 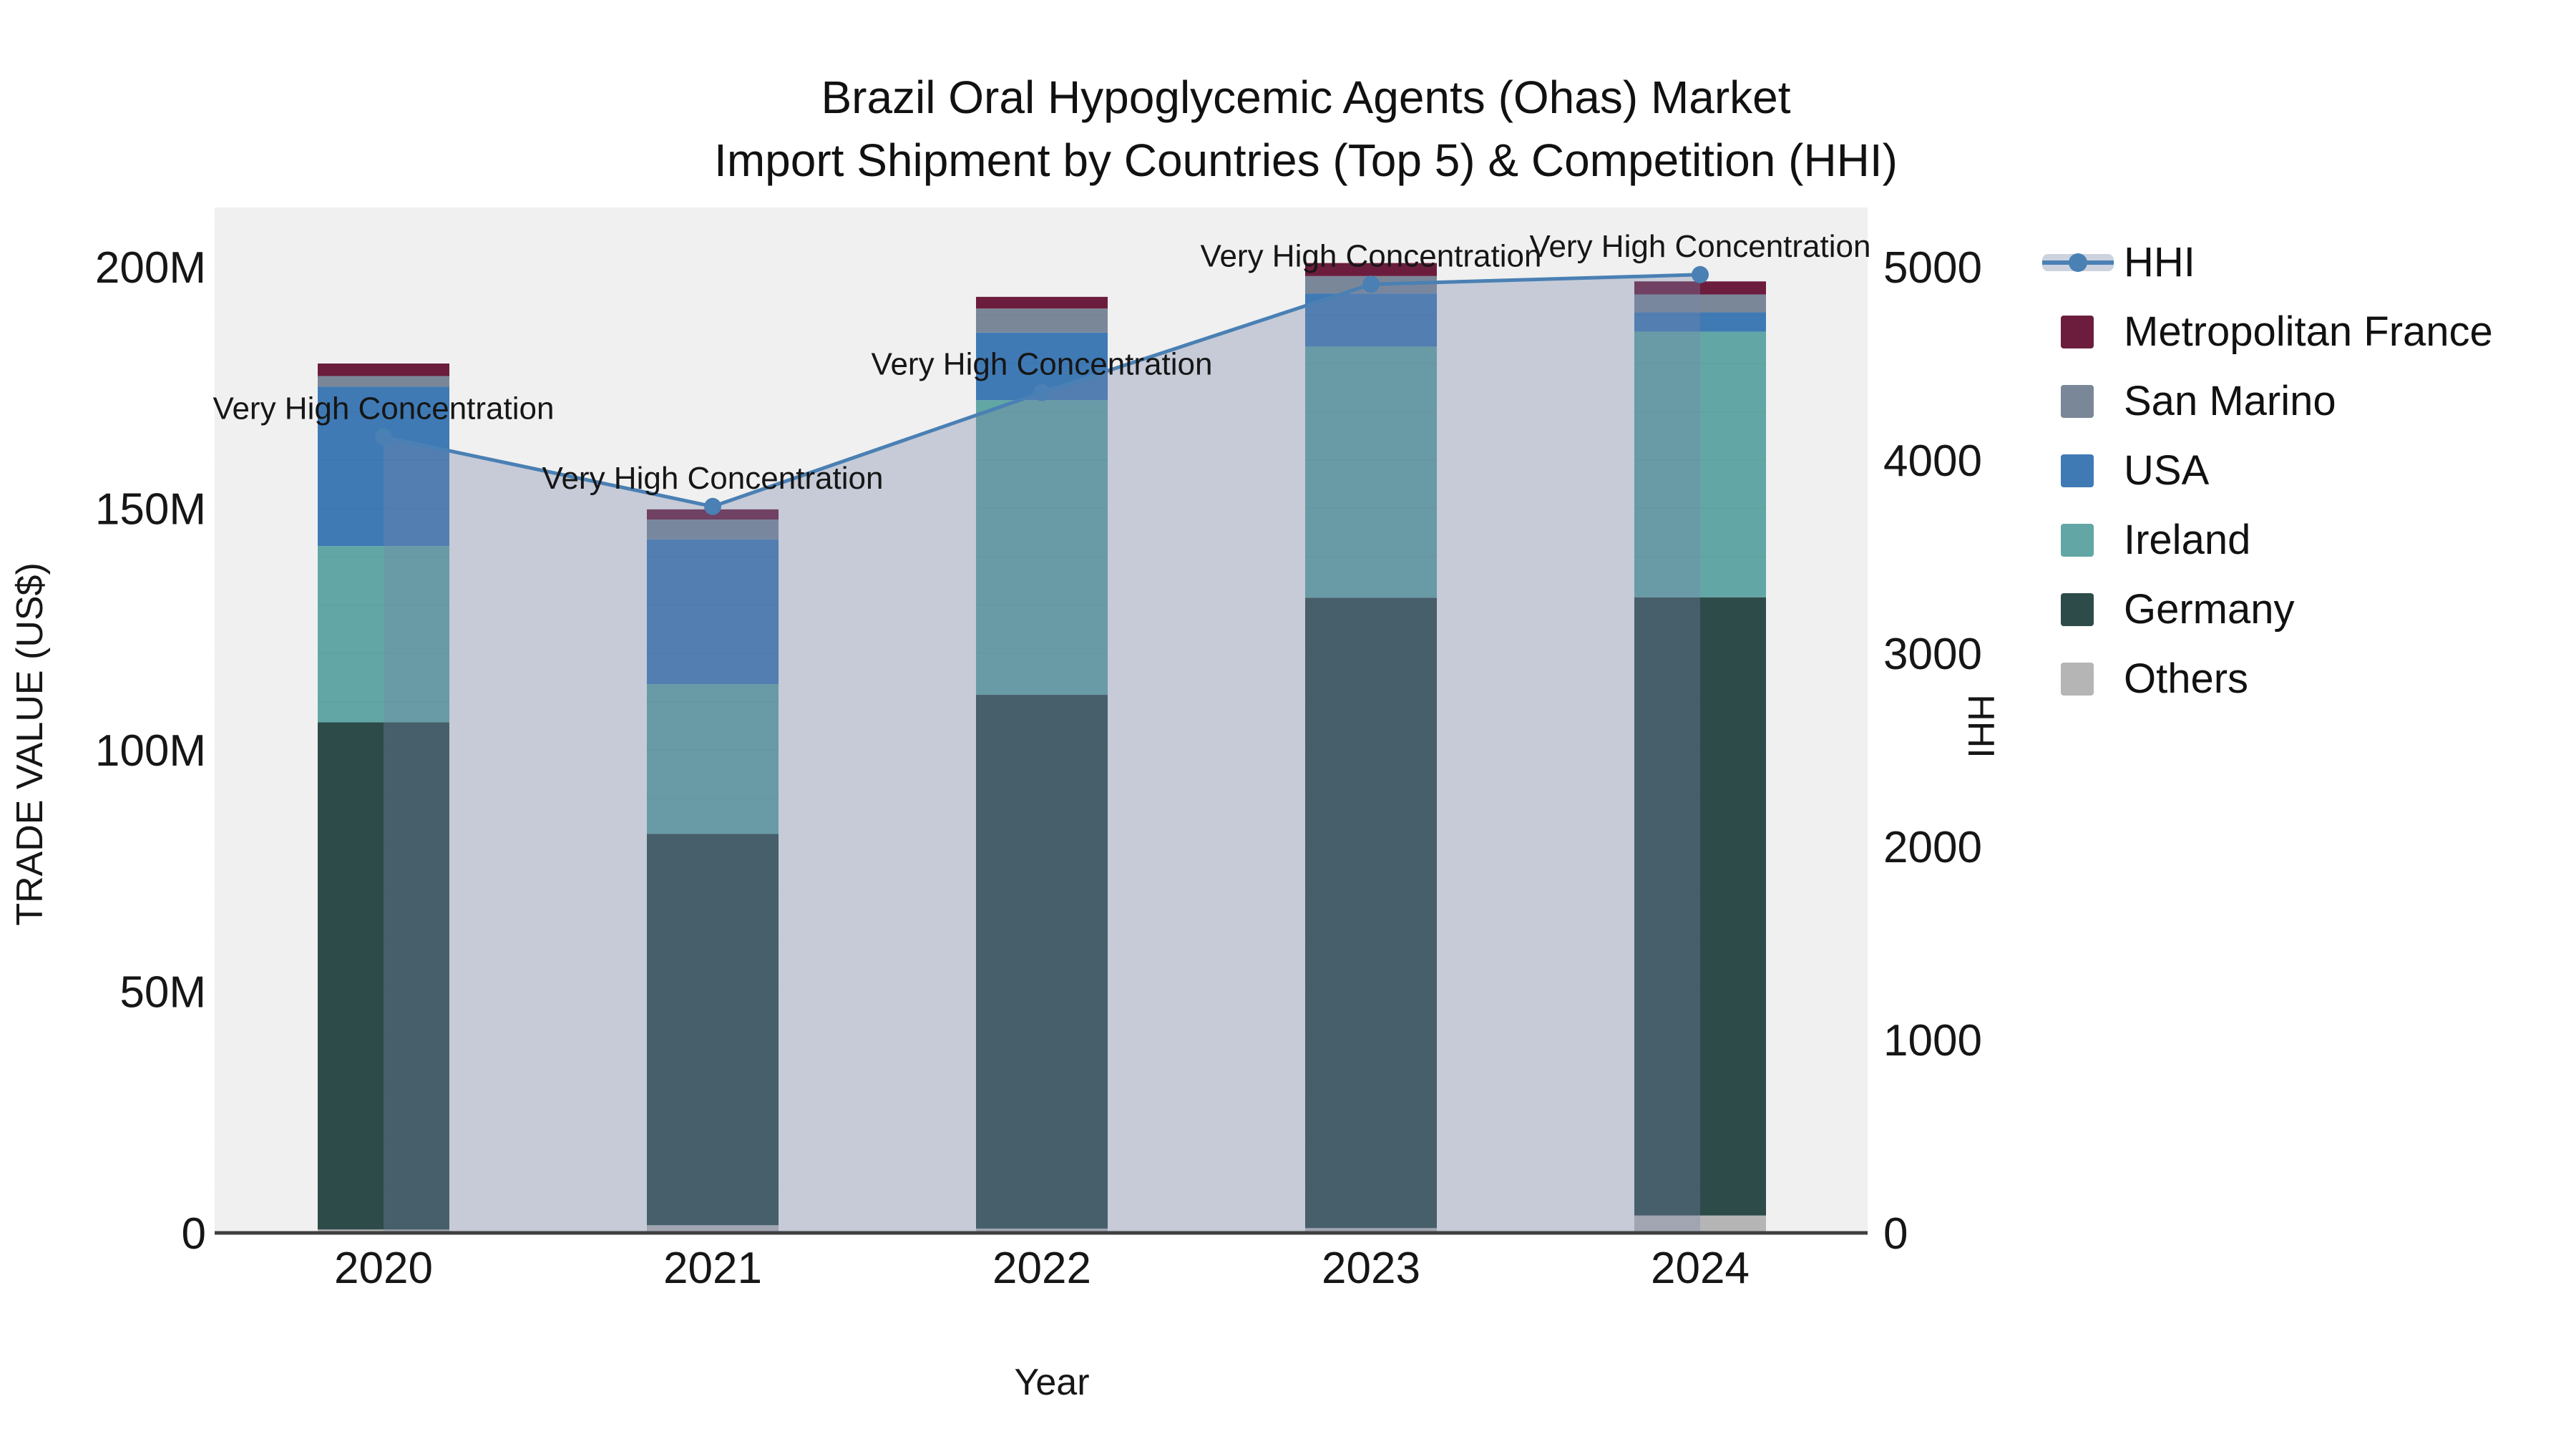 What do you see at coordinates (713, 1229) in the screenshot?
I see `bar-segment-others-2021` at bounding box center [713, 1229].